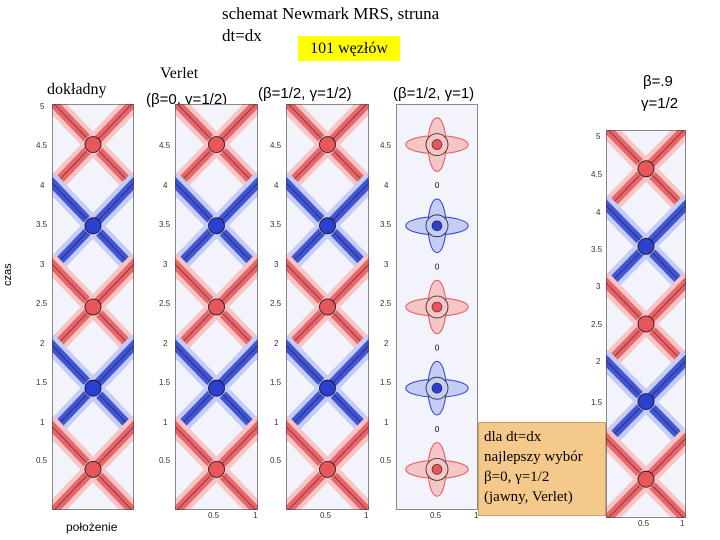 The image size is (720, 540). Describe the element at coordinates (214, 515) in the screenshot. I see `xtick-verlet-0.5: 0.5` at that location.